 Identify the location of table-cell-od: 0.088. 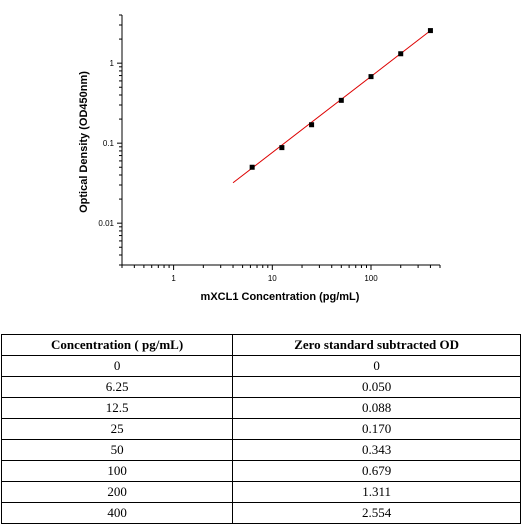
(376, 408).